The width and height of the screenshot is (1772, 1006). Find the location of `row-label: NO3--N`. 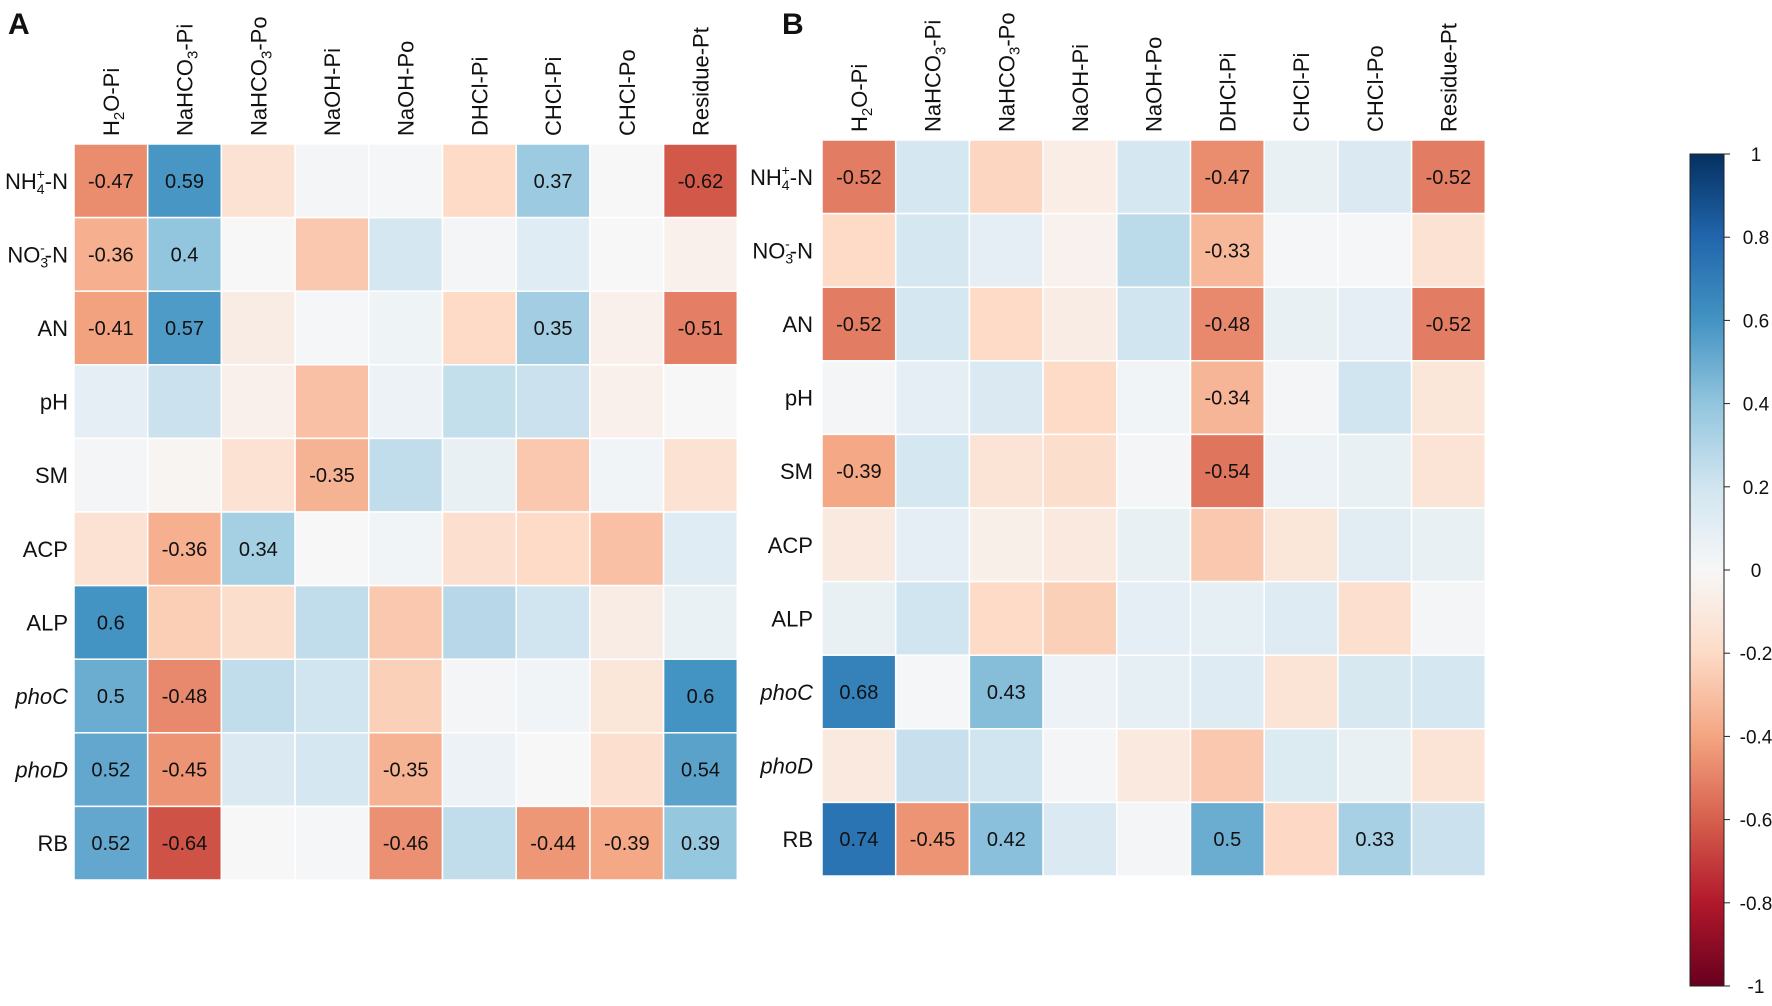

row-label: NO3--N is located at coordinates (782, 250).